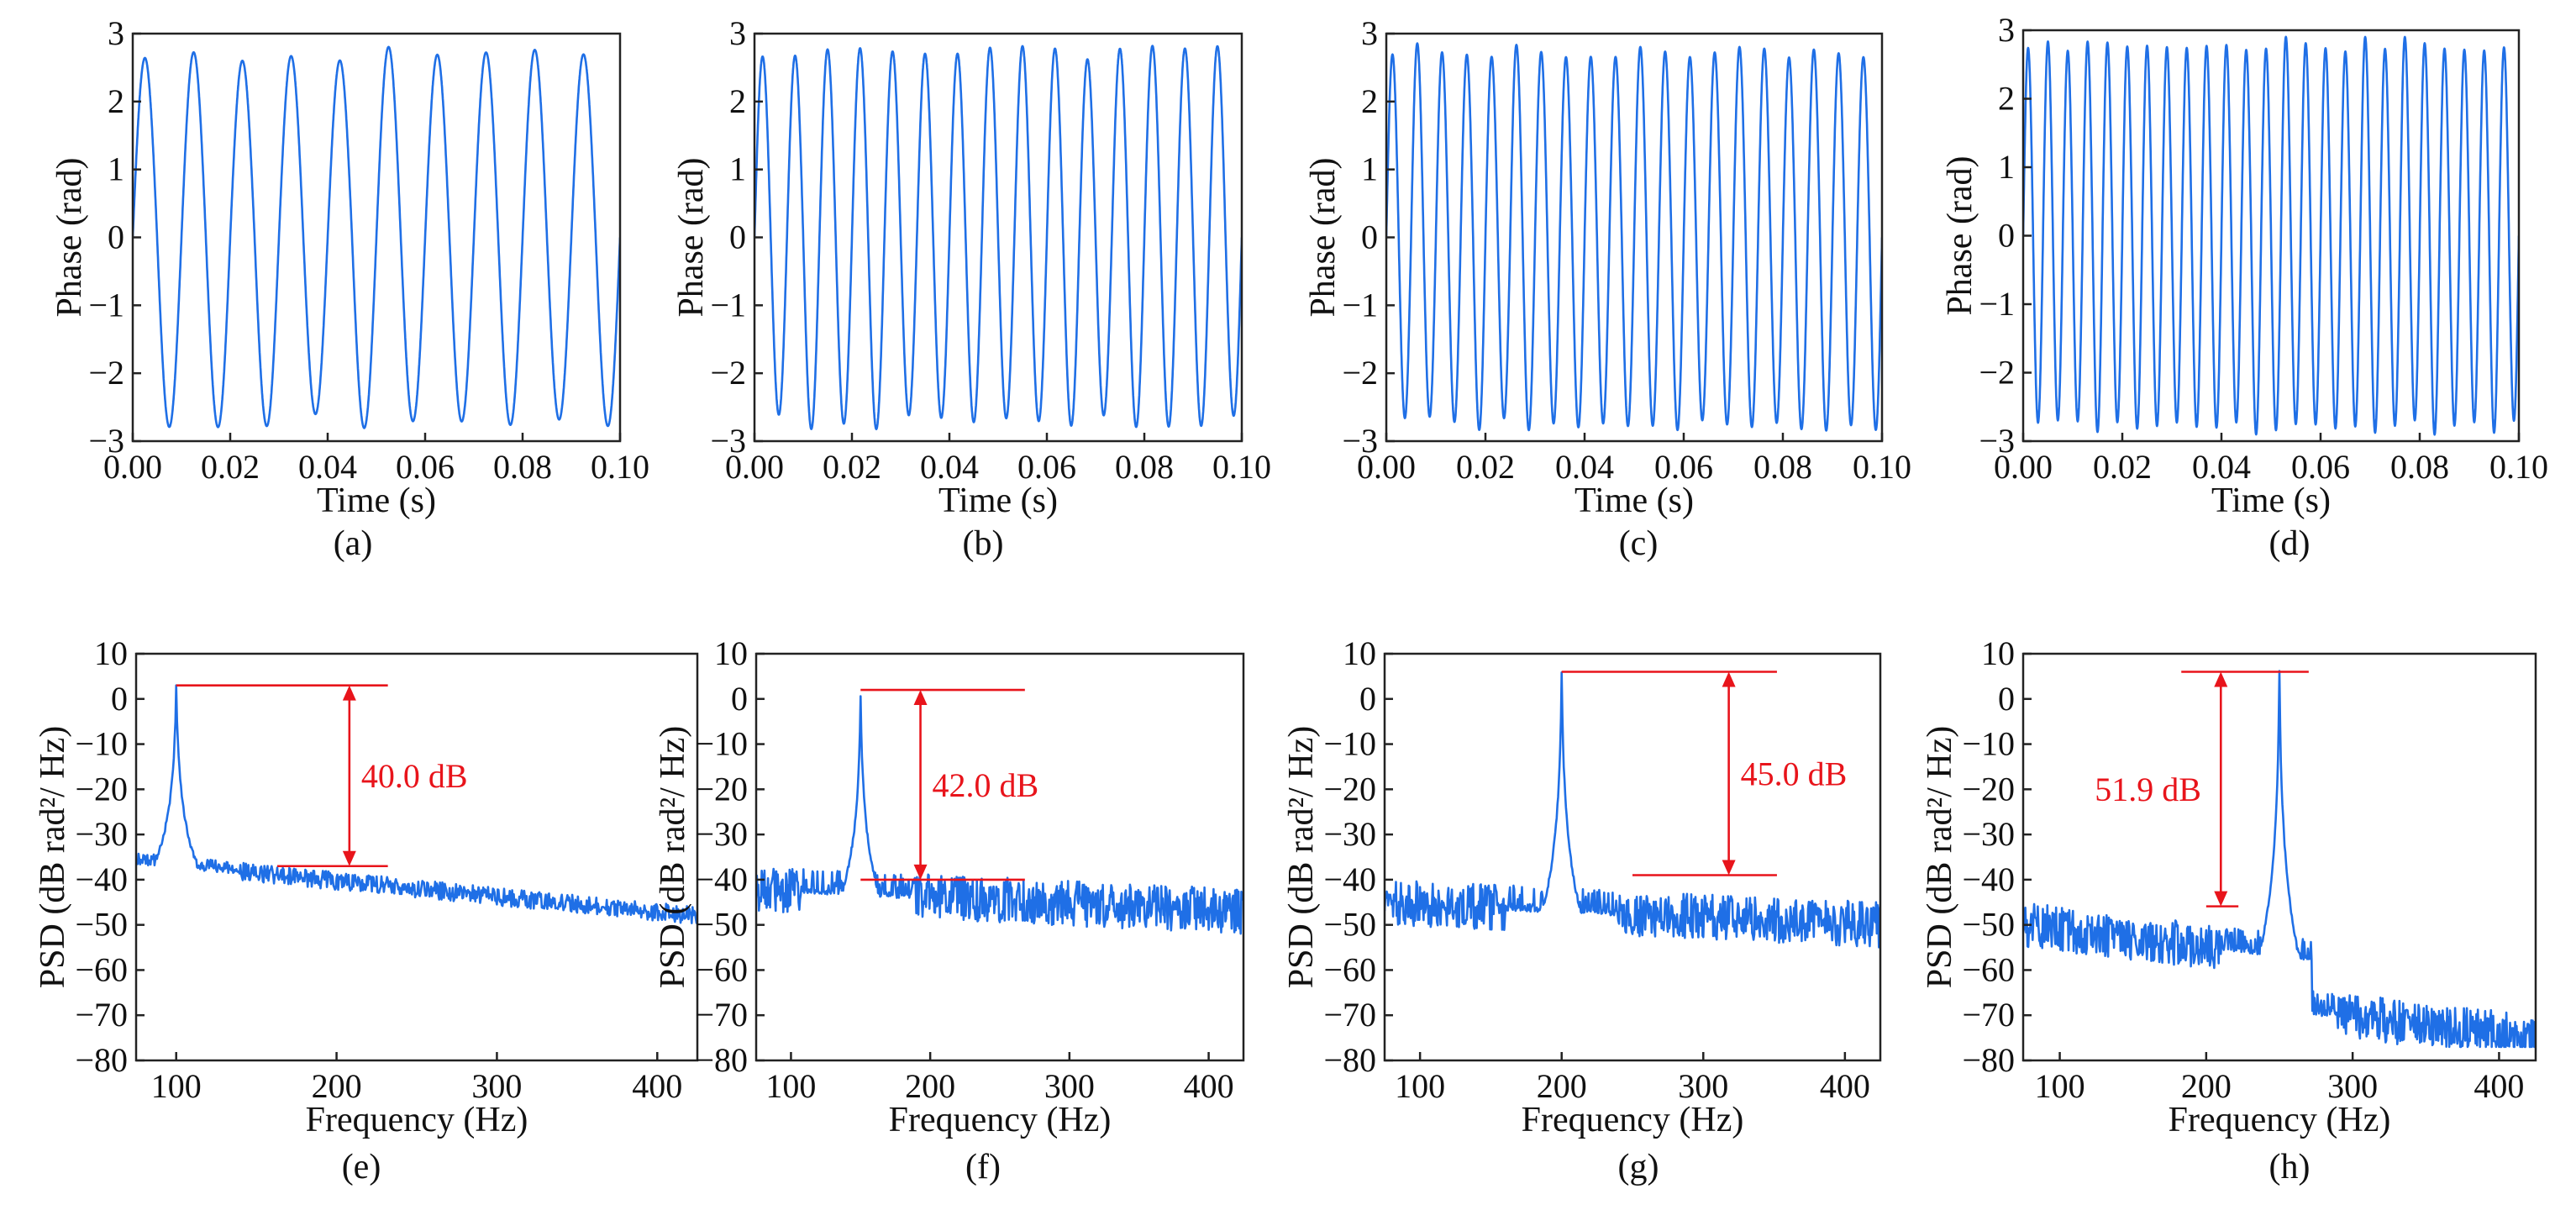  Describe the element at coordinates (376, 237) in the screenshot. I see `data-series-a` at that location.